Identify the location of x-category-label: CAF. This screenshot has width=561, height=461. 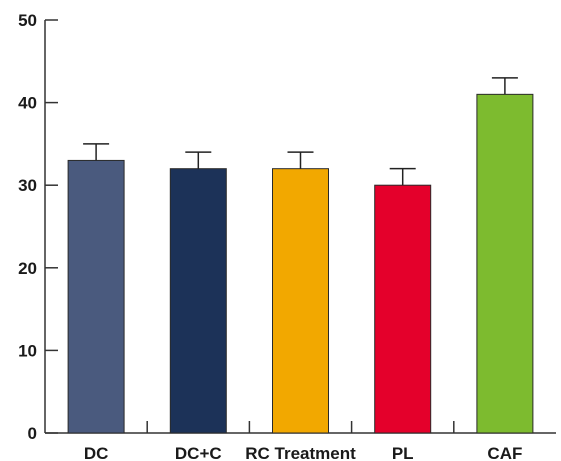
(504, 452).